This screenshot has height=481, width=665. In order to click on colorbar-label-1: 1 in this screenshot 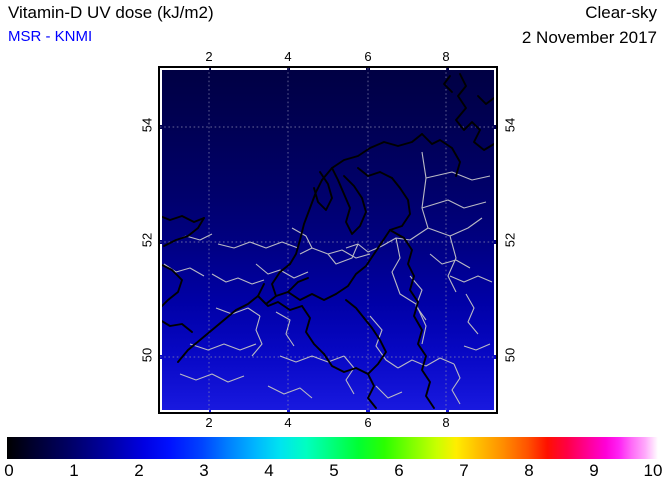, I will do `click(74, 470)`.